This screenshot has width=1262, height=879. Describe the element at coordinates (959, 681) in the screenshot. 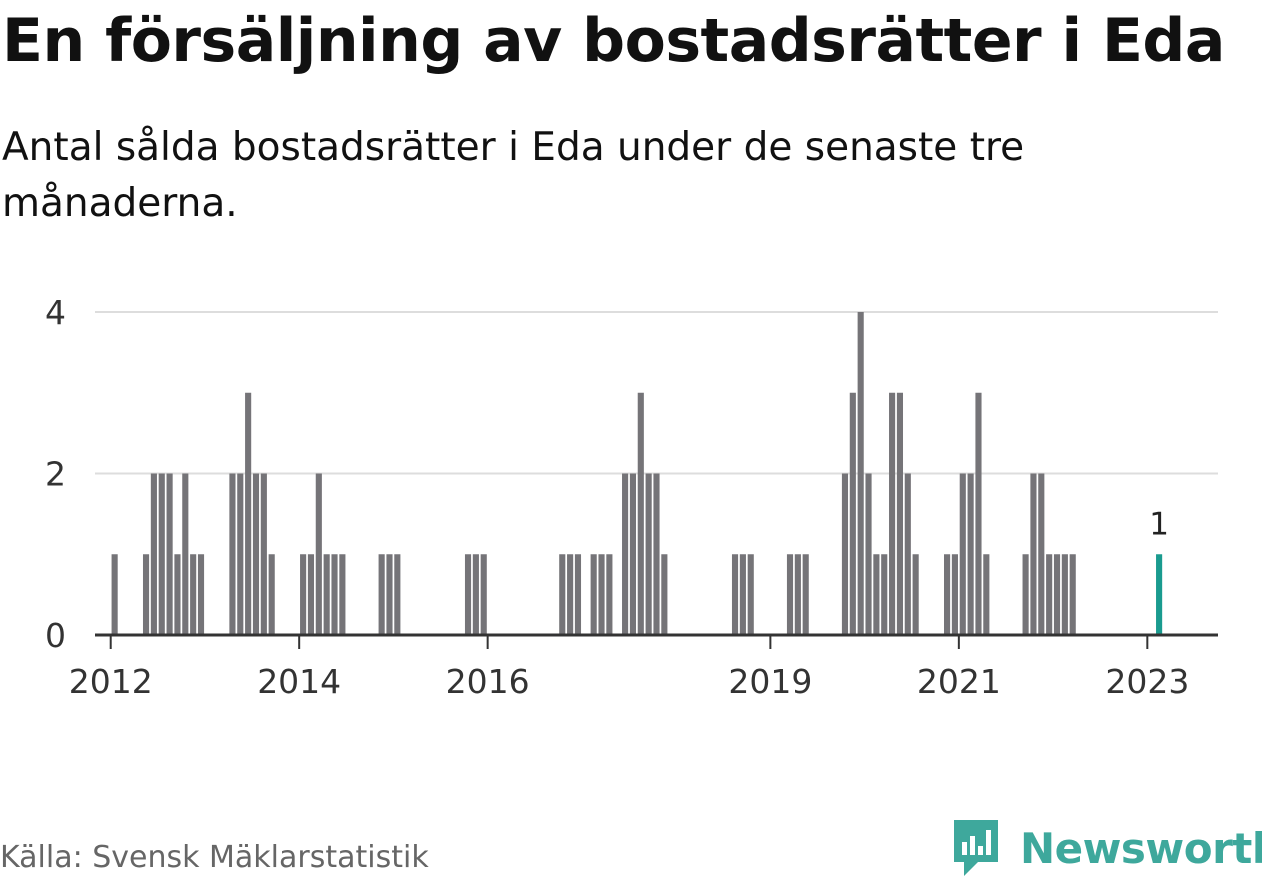

I see `x-tick-label: 2021` at that location.